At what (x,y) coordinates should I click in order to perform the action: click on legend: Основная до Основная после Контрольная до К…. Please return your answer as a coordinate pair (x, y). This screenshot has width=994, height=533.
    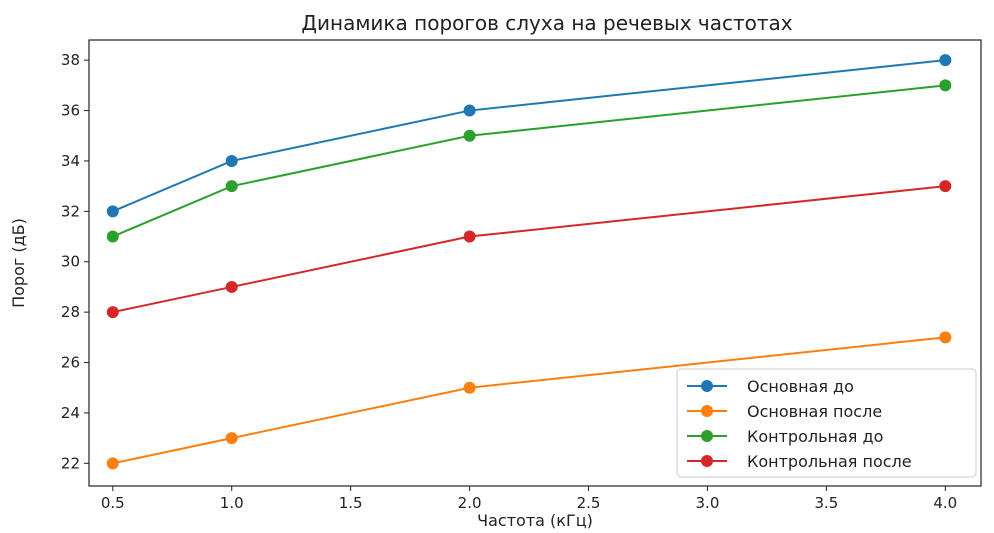
    Looking at the image, I should click on (826, 423).